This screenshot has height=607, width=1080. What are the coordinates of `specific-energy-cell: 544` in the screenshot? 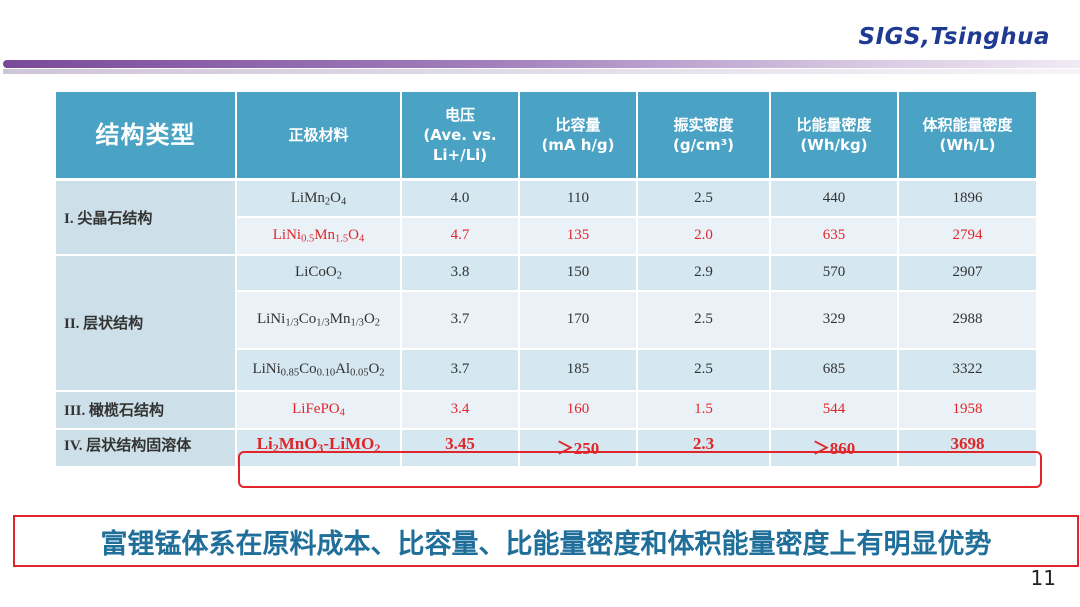 It's located at (834, 410).